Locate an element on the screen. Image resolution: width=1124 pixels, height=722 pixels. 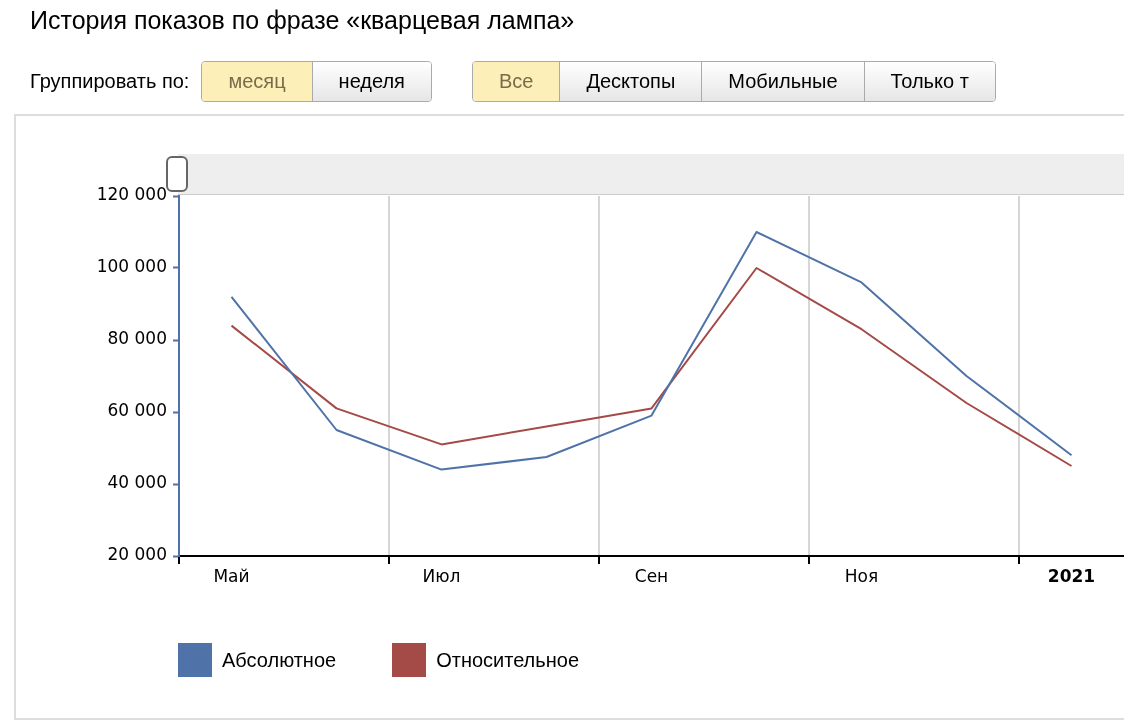
y-tick-label: 120 000 is located at coordinates (131, 194).